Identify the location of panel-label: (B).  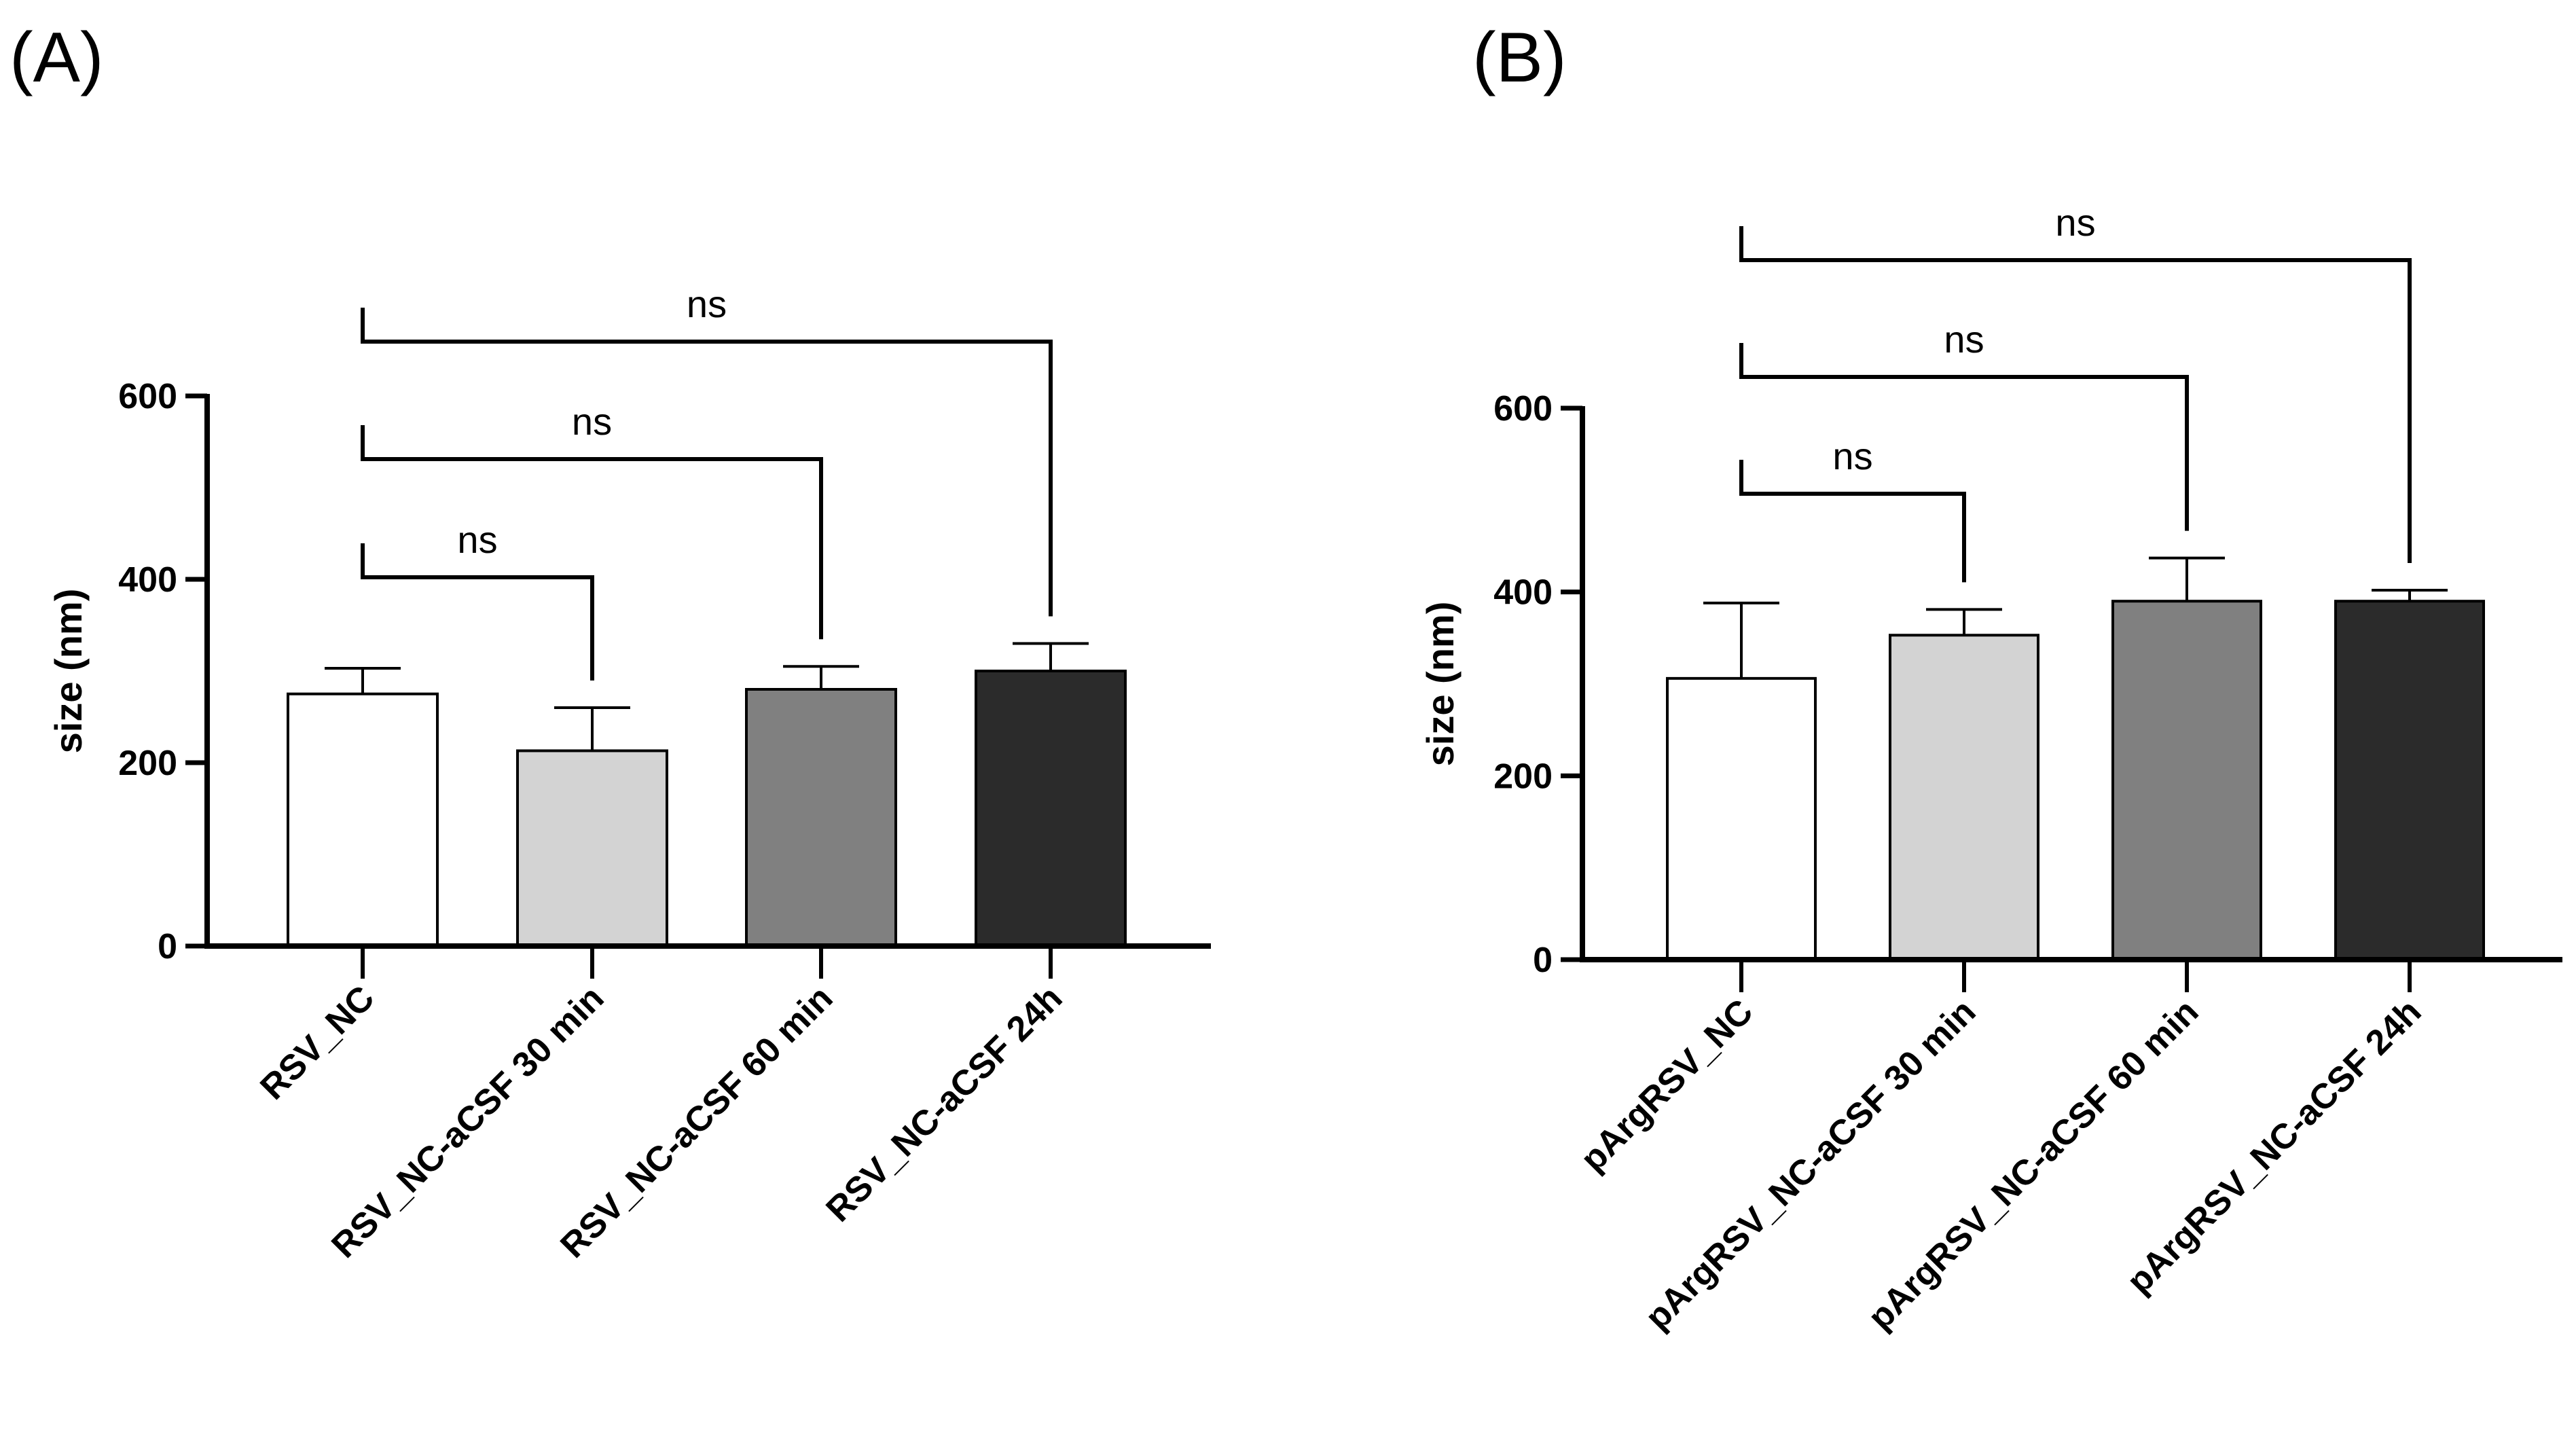
(1519, 57).